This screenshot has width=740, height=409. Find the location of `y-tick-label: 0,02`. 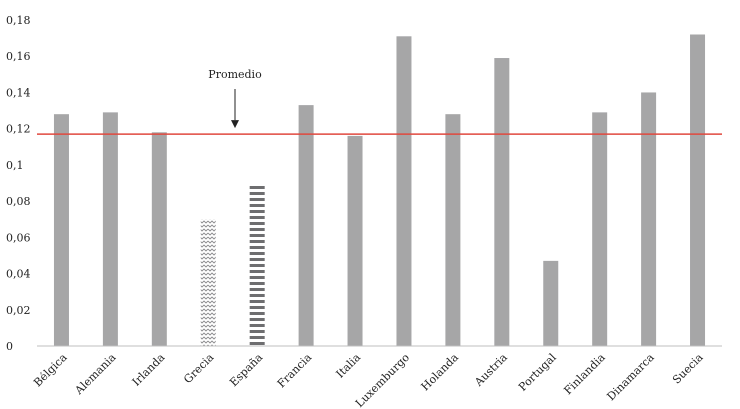

y-tick-label: 0,02 is located at coordinates (18, 310).